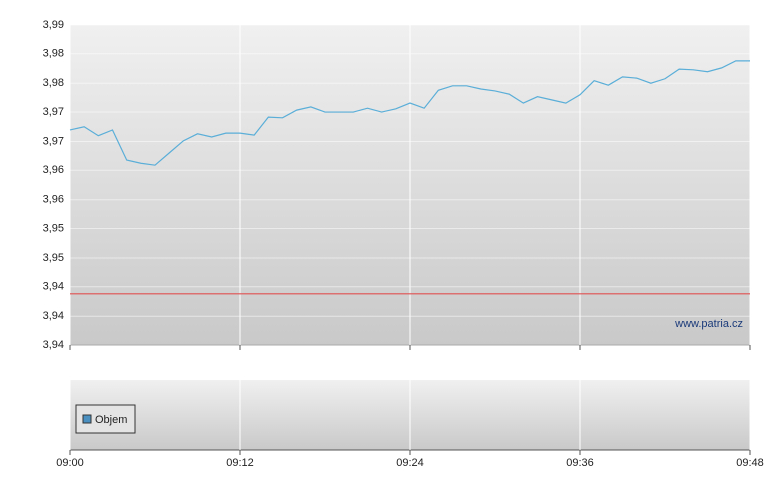 The image size is (780, 495). What do you see at coordinates (708, 324) in the screenshot?
I see `watermark: www.patria.cz` at bounding box center [708, 324].